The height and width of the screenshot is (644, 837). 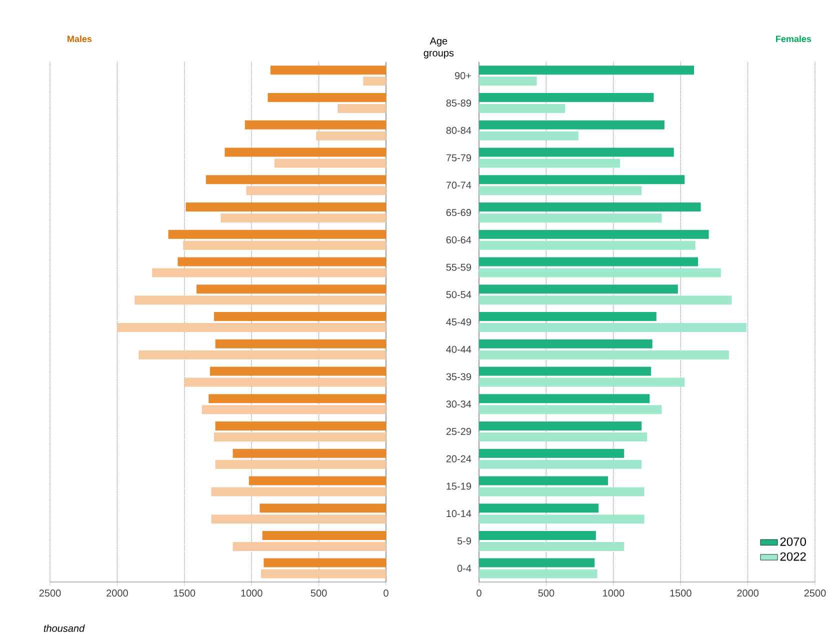 I want to click on y-tick-label: 90+, so click(x=462, y=76).